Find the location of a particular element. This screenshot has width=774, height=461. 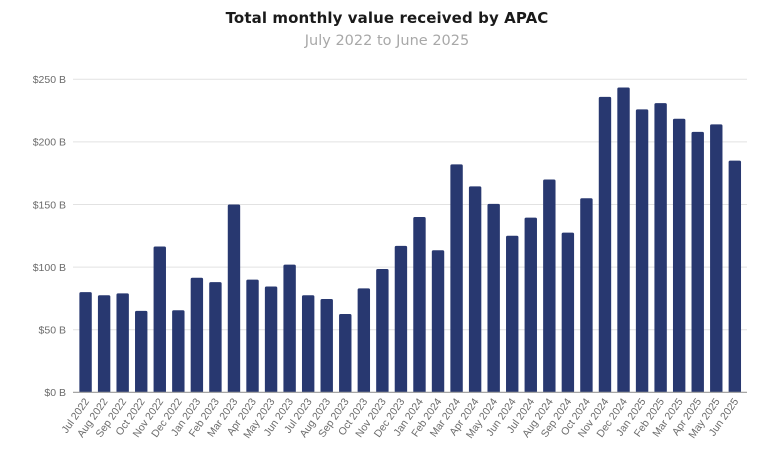

bar-sep-2024 is located at coordinates (568, 312).